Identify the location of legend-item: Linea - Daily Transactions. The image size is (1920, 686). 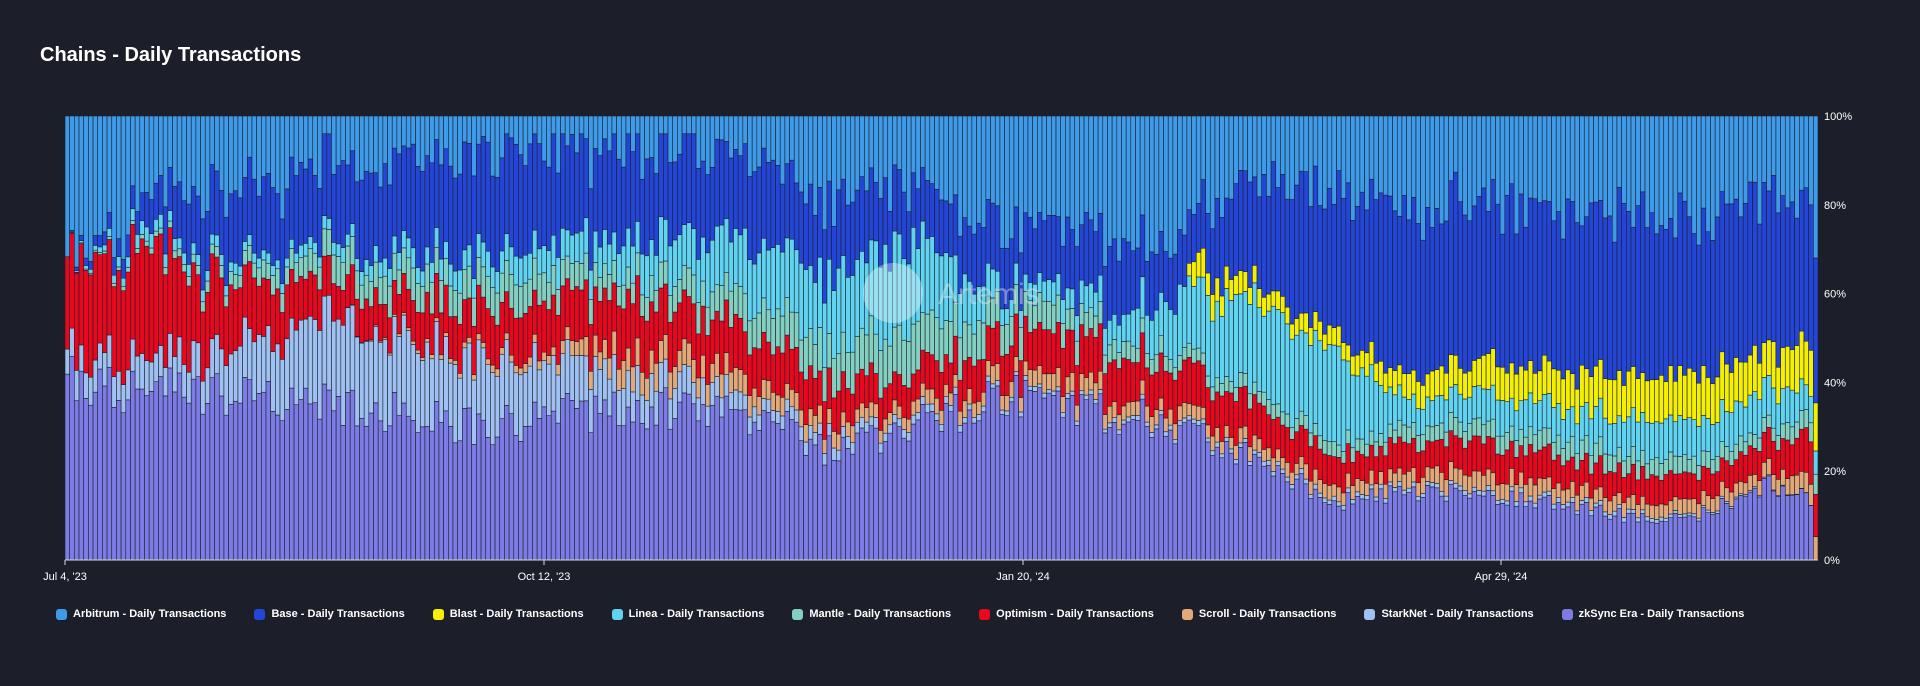
(687, 614).